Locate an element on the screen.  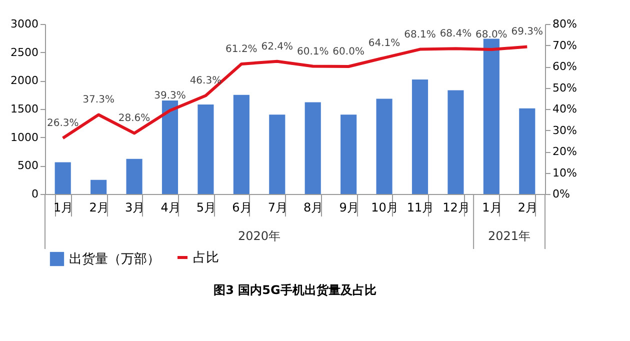
data-label: 68.4% is located at coordinates (456, 34).